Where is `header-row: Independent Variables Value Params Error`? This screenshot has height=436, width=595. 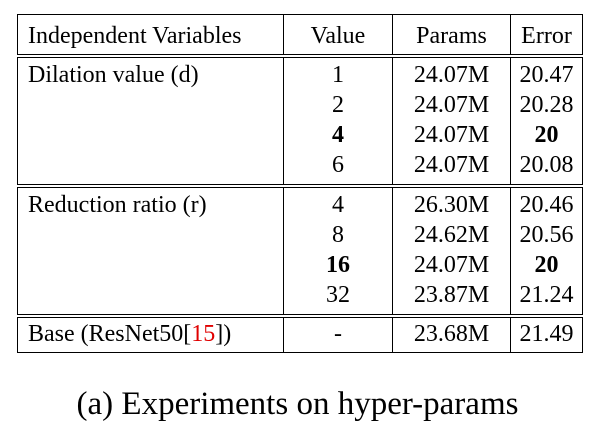 header-row: Independent Variables Value Params Error is located at coordinates (300, 35).